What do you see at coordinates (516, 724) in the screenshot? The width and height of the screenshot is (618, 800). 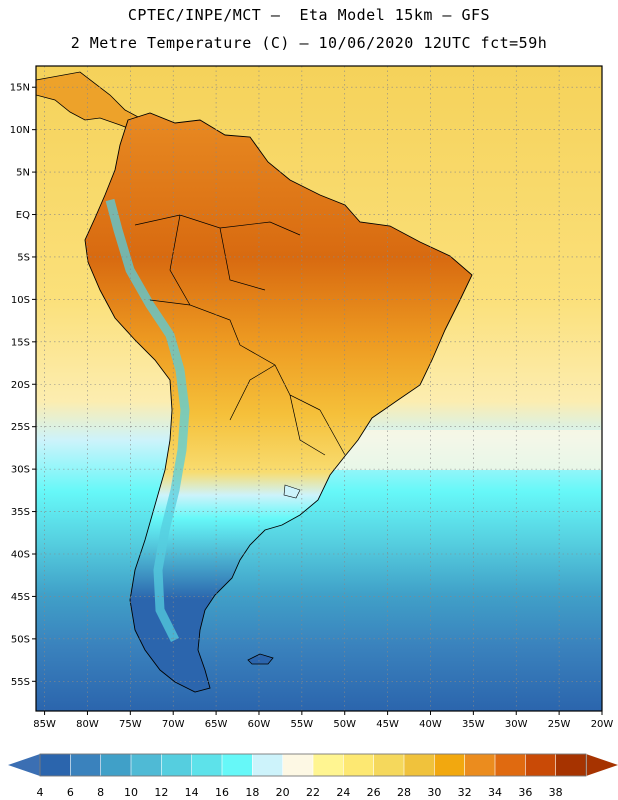 I see `longitude-label: 30W` at bounding box center [516, 724].